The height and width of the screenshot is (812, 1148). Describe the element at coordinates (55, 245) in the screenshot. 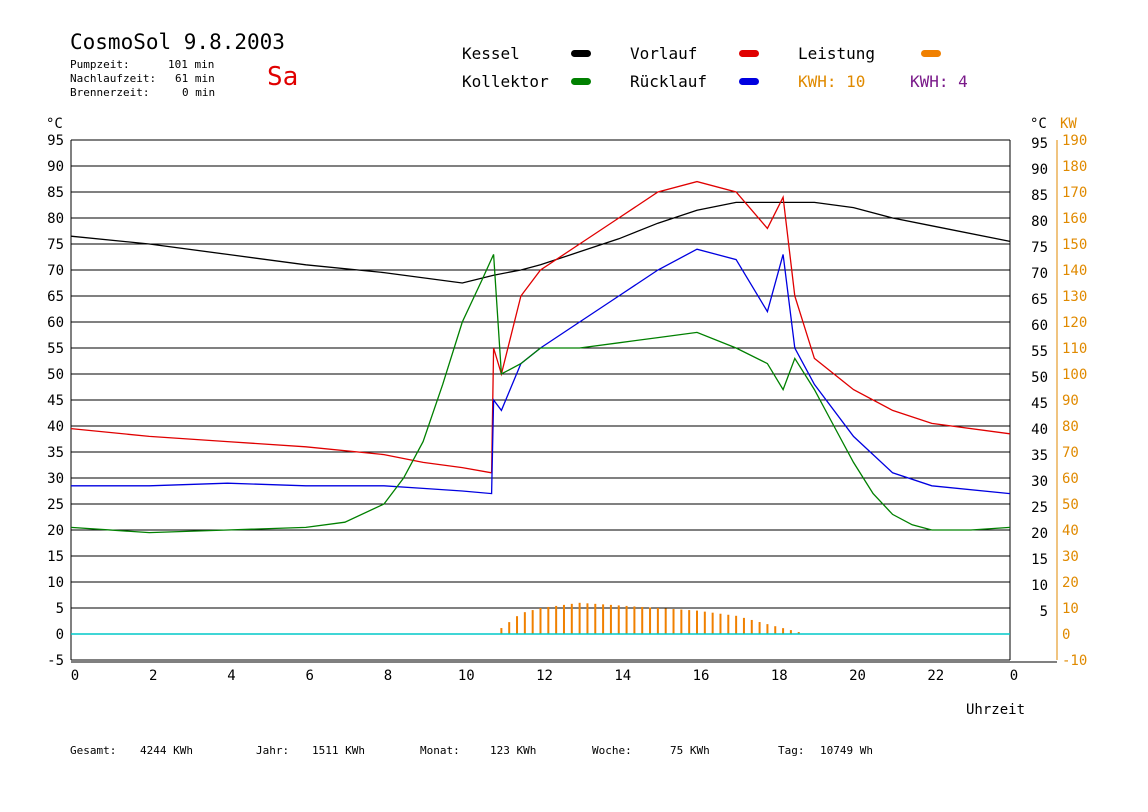

I see `y-tick-label: 75` at that location.